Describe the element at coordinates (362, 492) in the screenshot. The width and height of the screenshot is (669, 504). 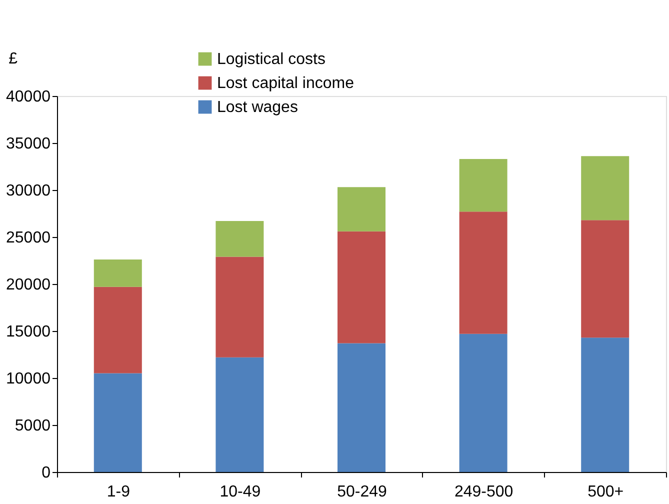
I see `x-tick-label: 50-249` at that location.